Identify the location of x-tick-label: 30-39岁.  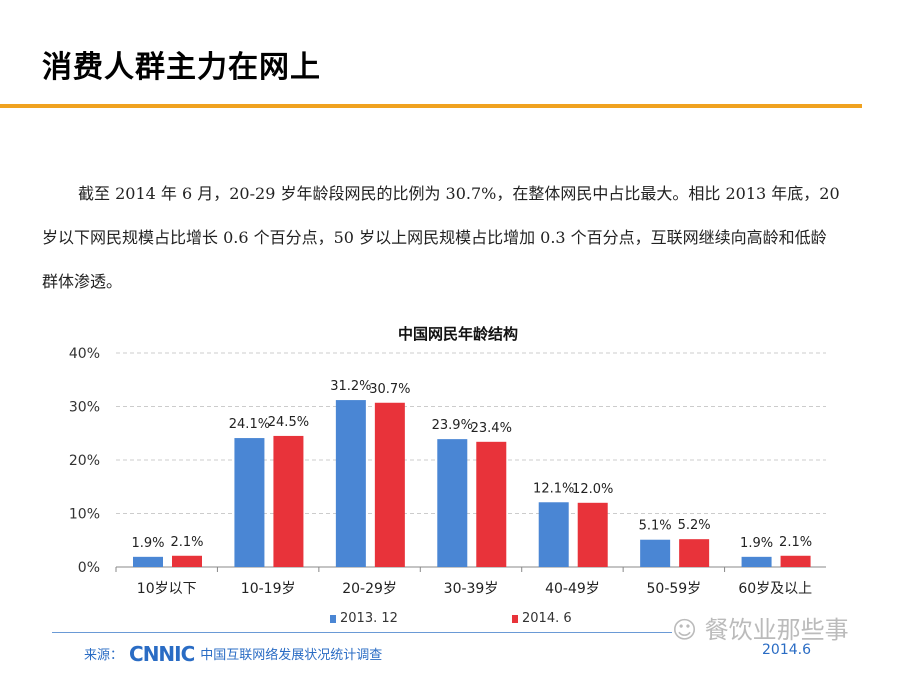
(471, 589).